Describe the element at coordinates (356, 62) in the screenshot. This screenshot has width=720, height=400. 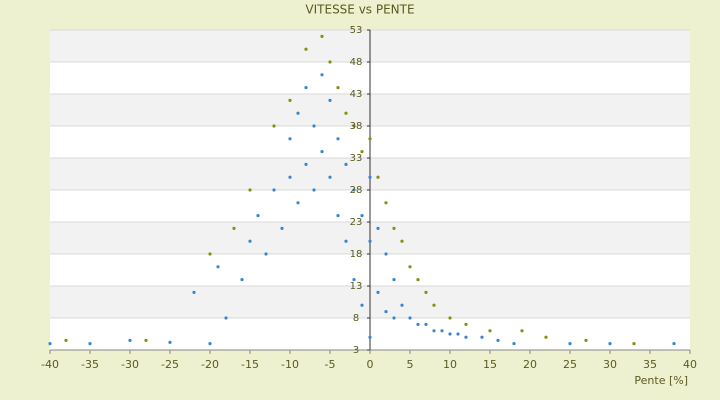
I see `y-tick-label: 48` at that location.